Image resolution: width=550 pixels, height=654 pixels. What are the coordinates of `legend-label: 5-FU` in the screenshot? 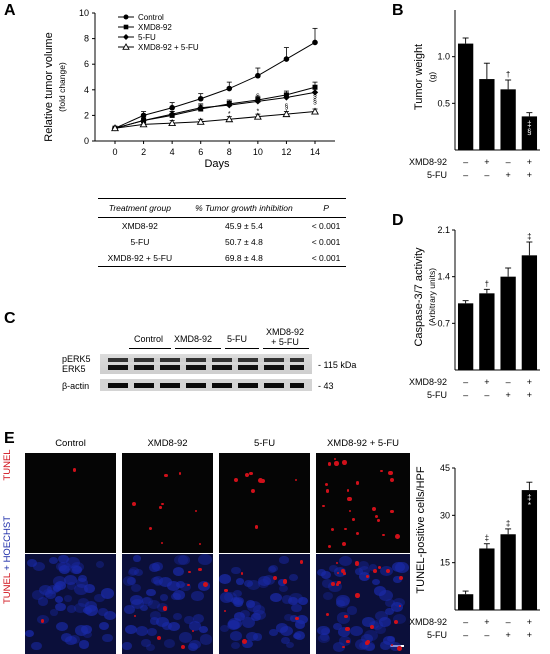 It's located at (147, 37).